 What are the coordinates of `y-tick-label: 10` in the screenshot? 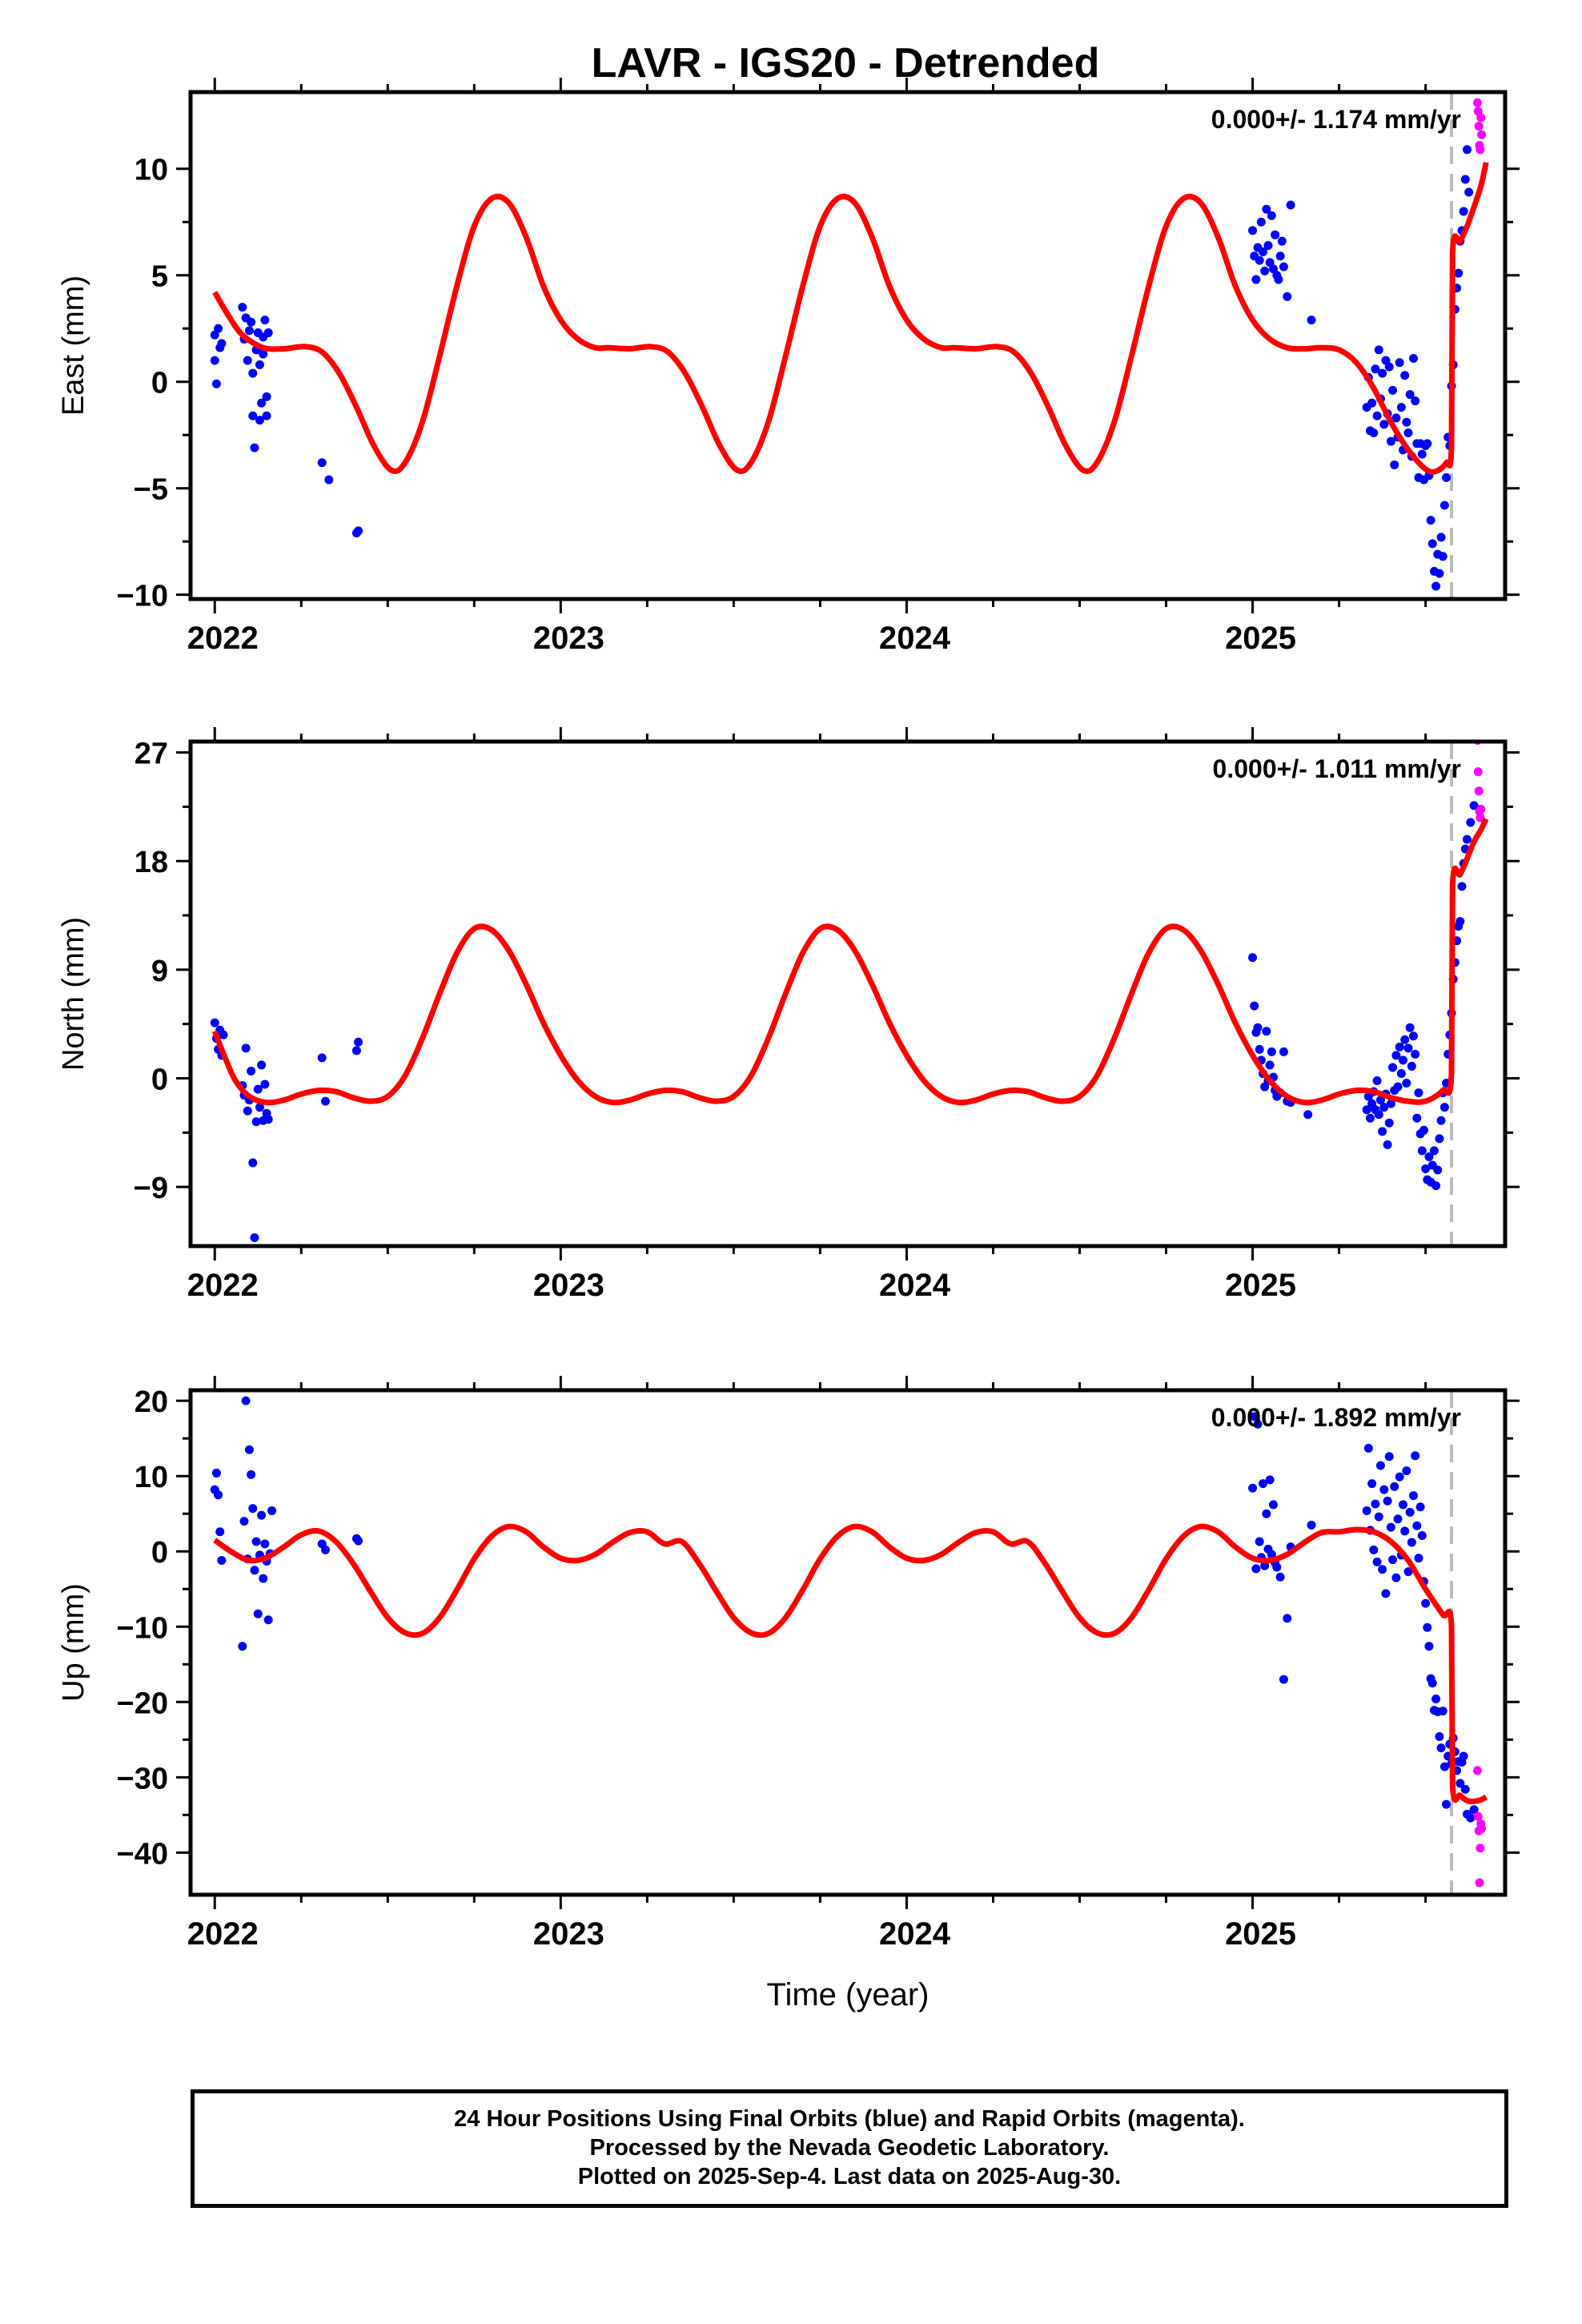 It's located at (151, 1477).